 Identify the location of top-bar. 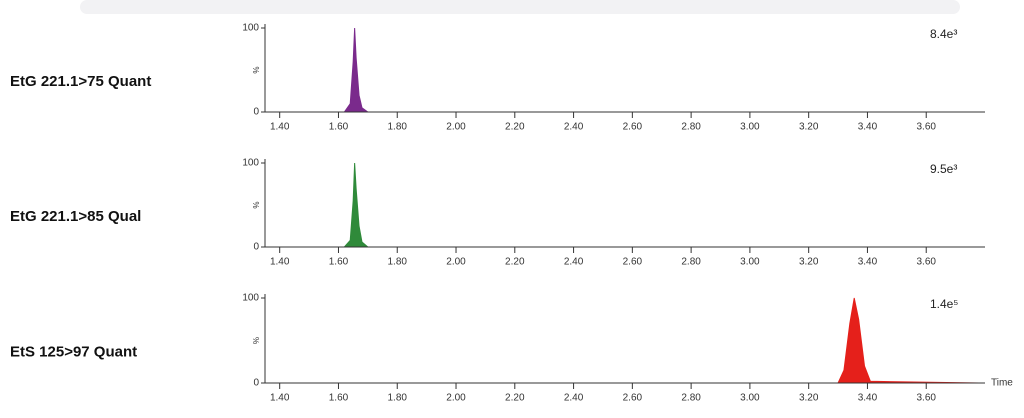
(520, 7).